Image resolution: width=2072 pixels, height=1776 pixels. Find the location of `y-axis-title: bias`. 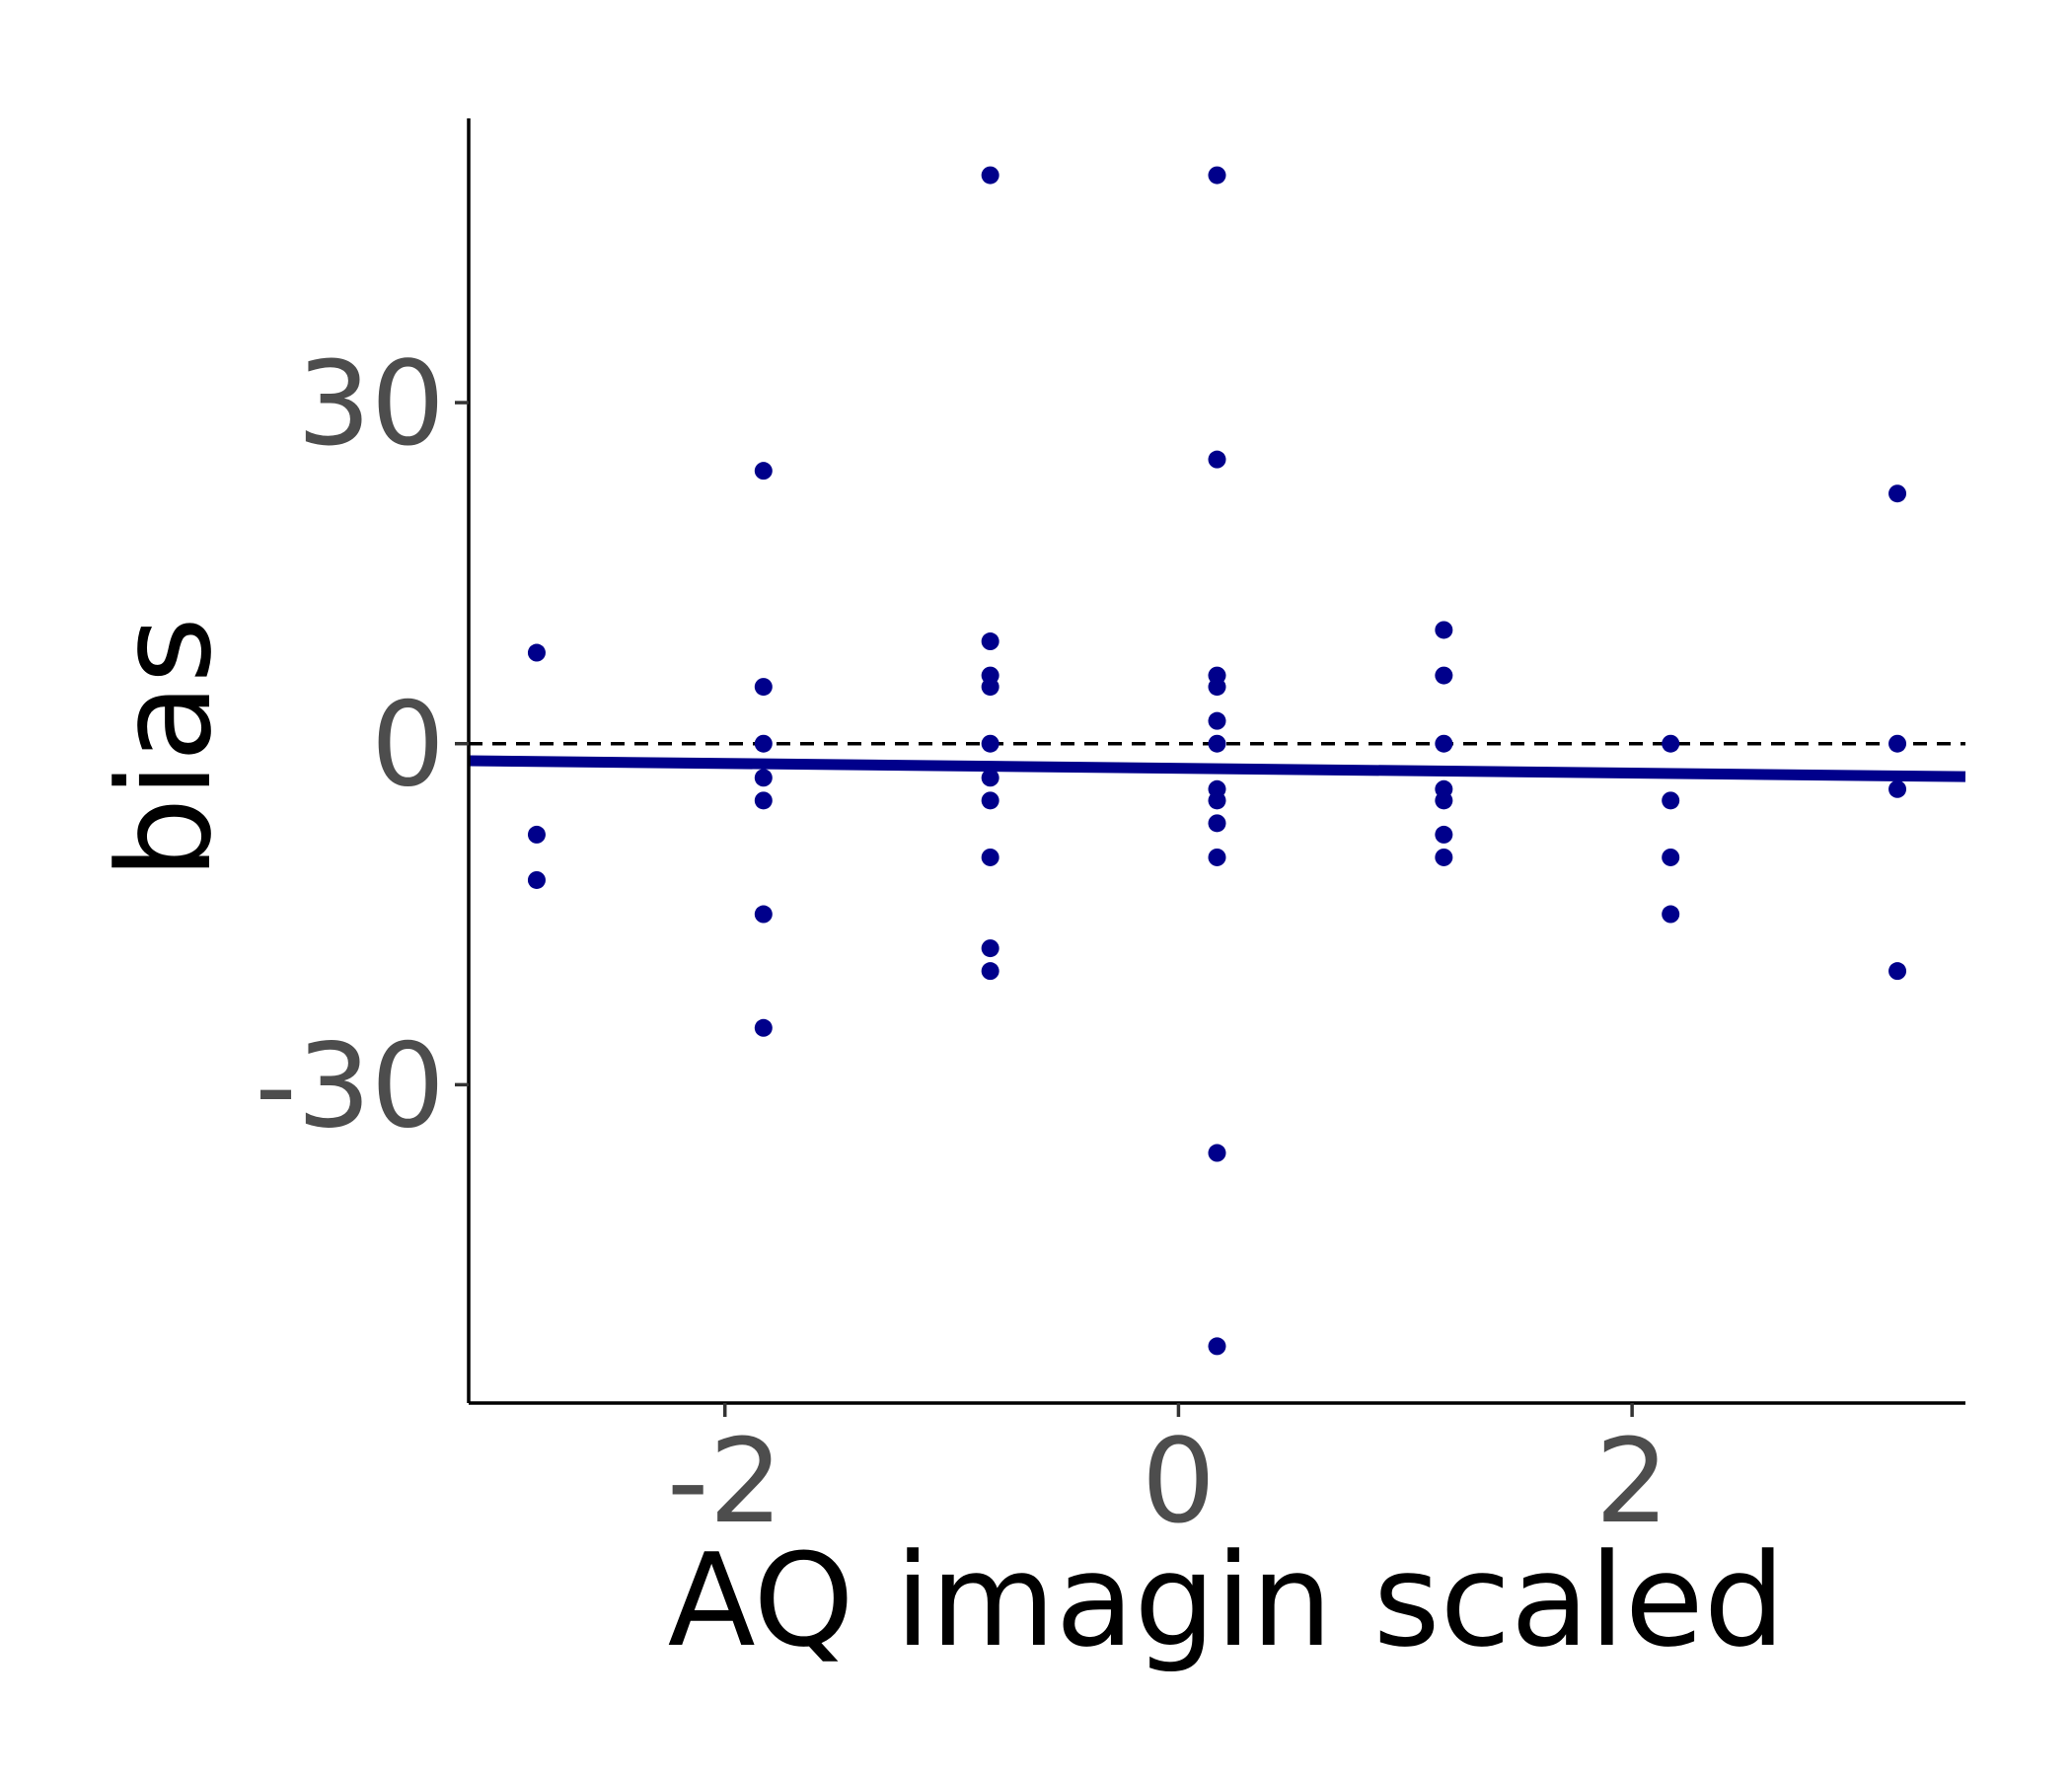

y-axis-title: bias is located at coordinates (165, 748).